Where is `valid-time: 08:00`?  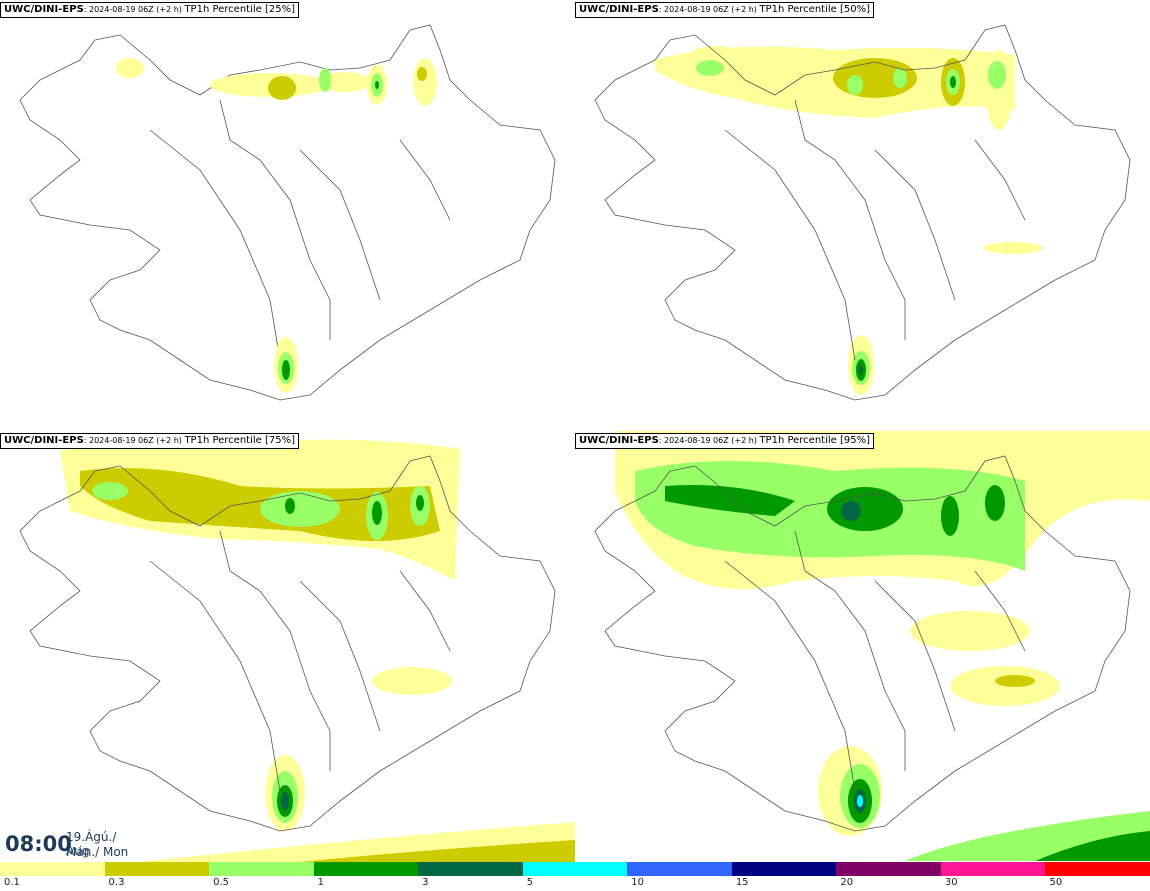
valid-time: 08:00 is located at coordinates (38, 844).